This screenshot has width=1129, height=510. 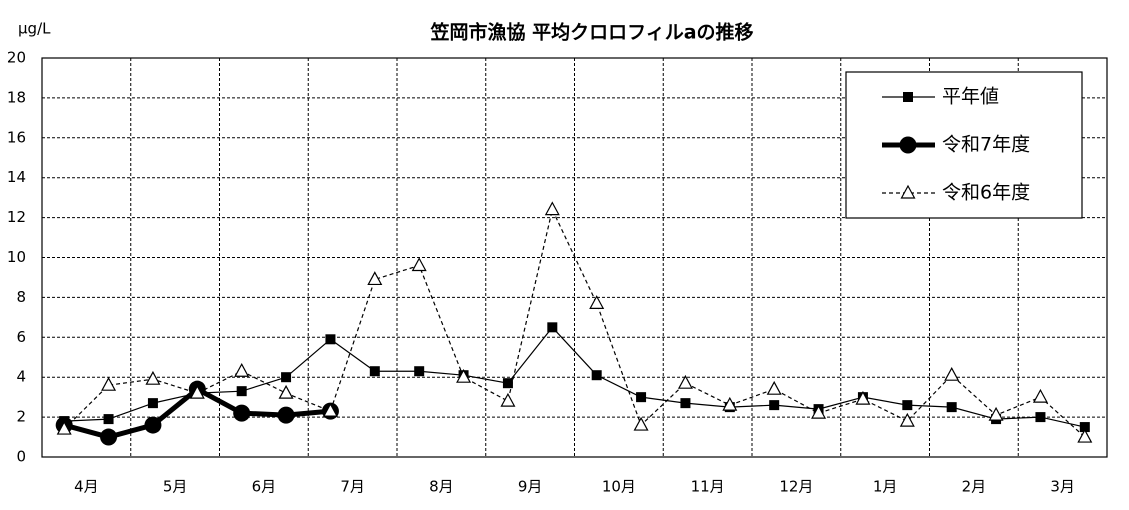 I want to click on y-tick-label: 16, so click(x=16, y=137).